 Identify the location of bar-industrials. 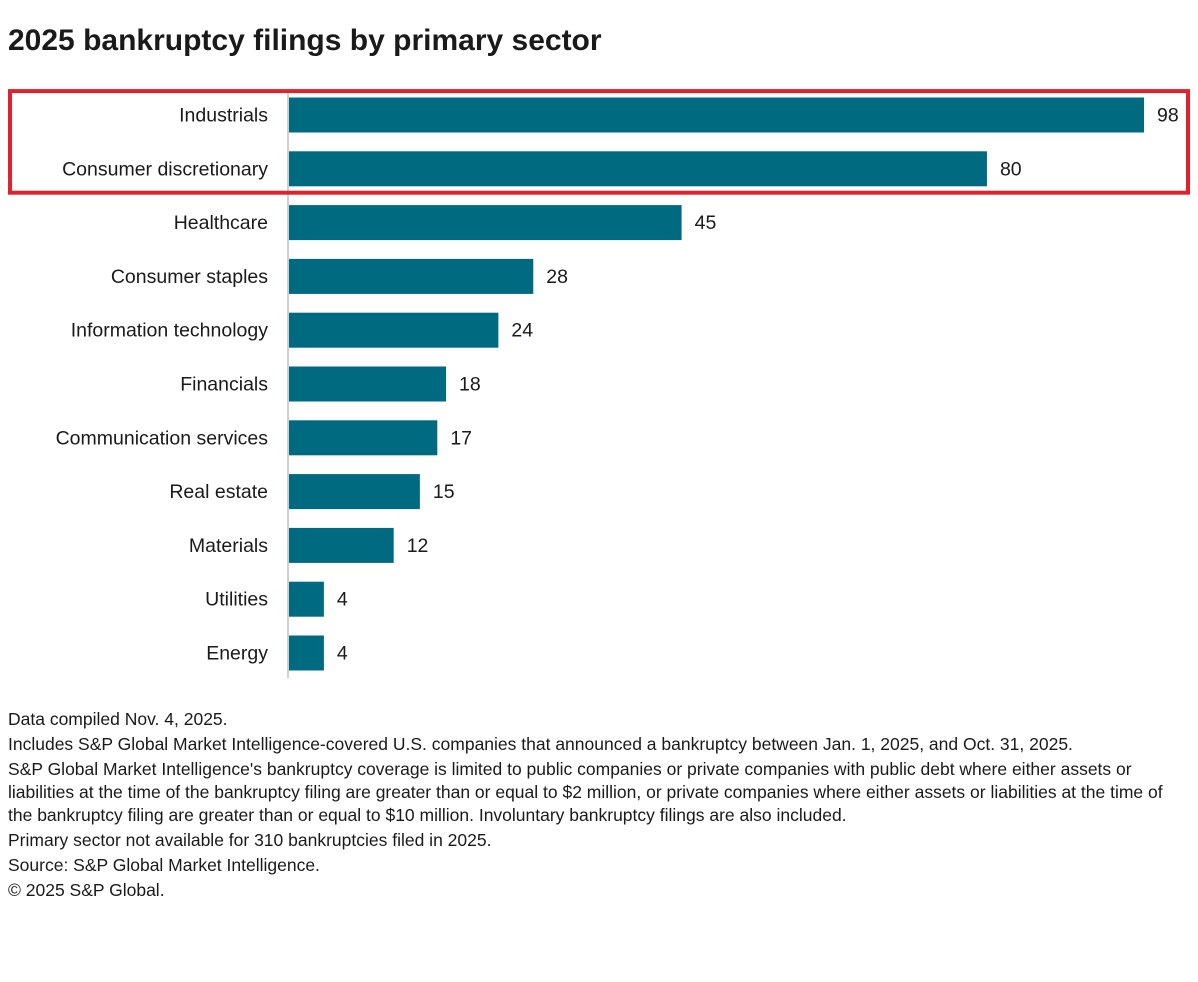
(716, 115).